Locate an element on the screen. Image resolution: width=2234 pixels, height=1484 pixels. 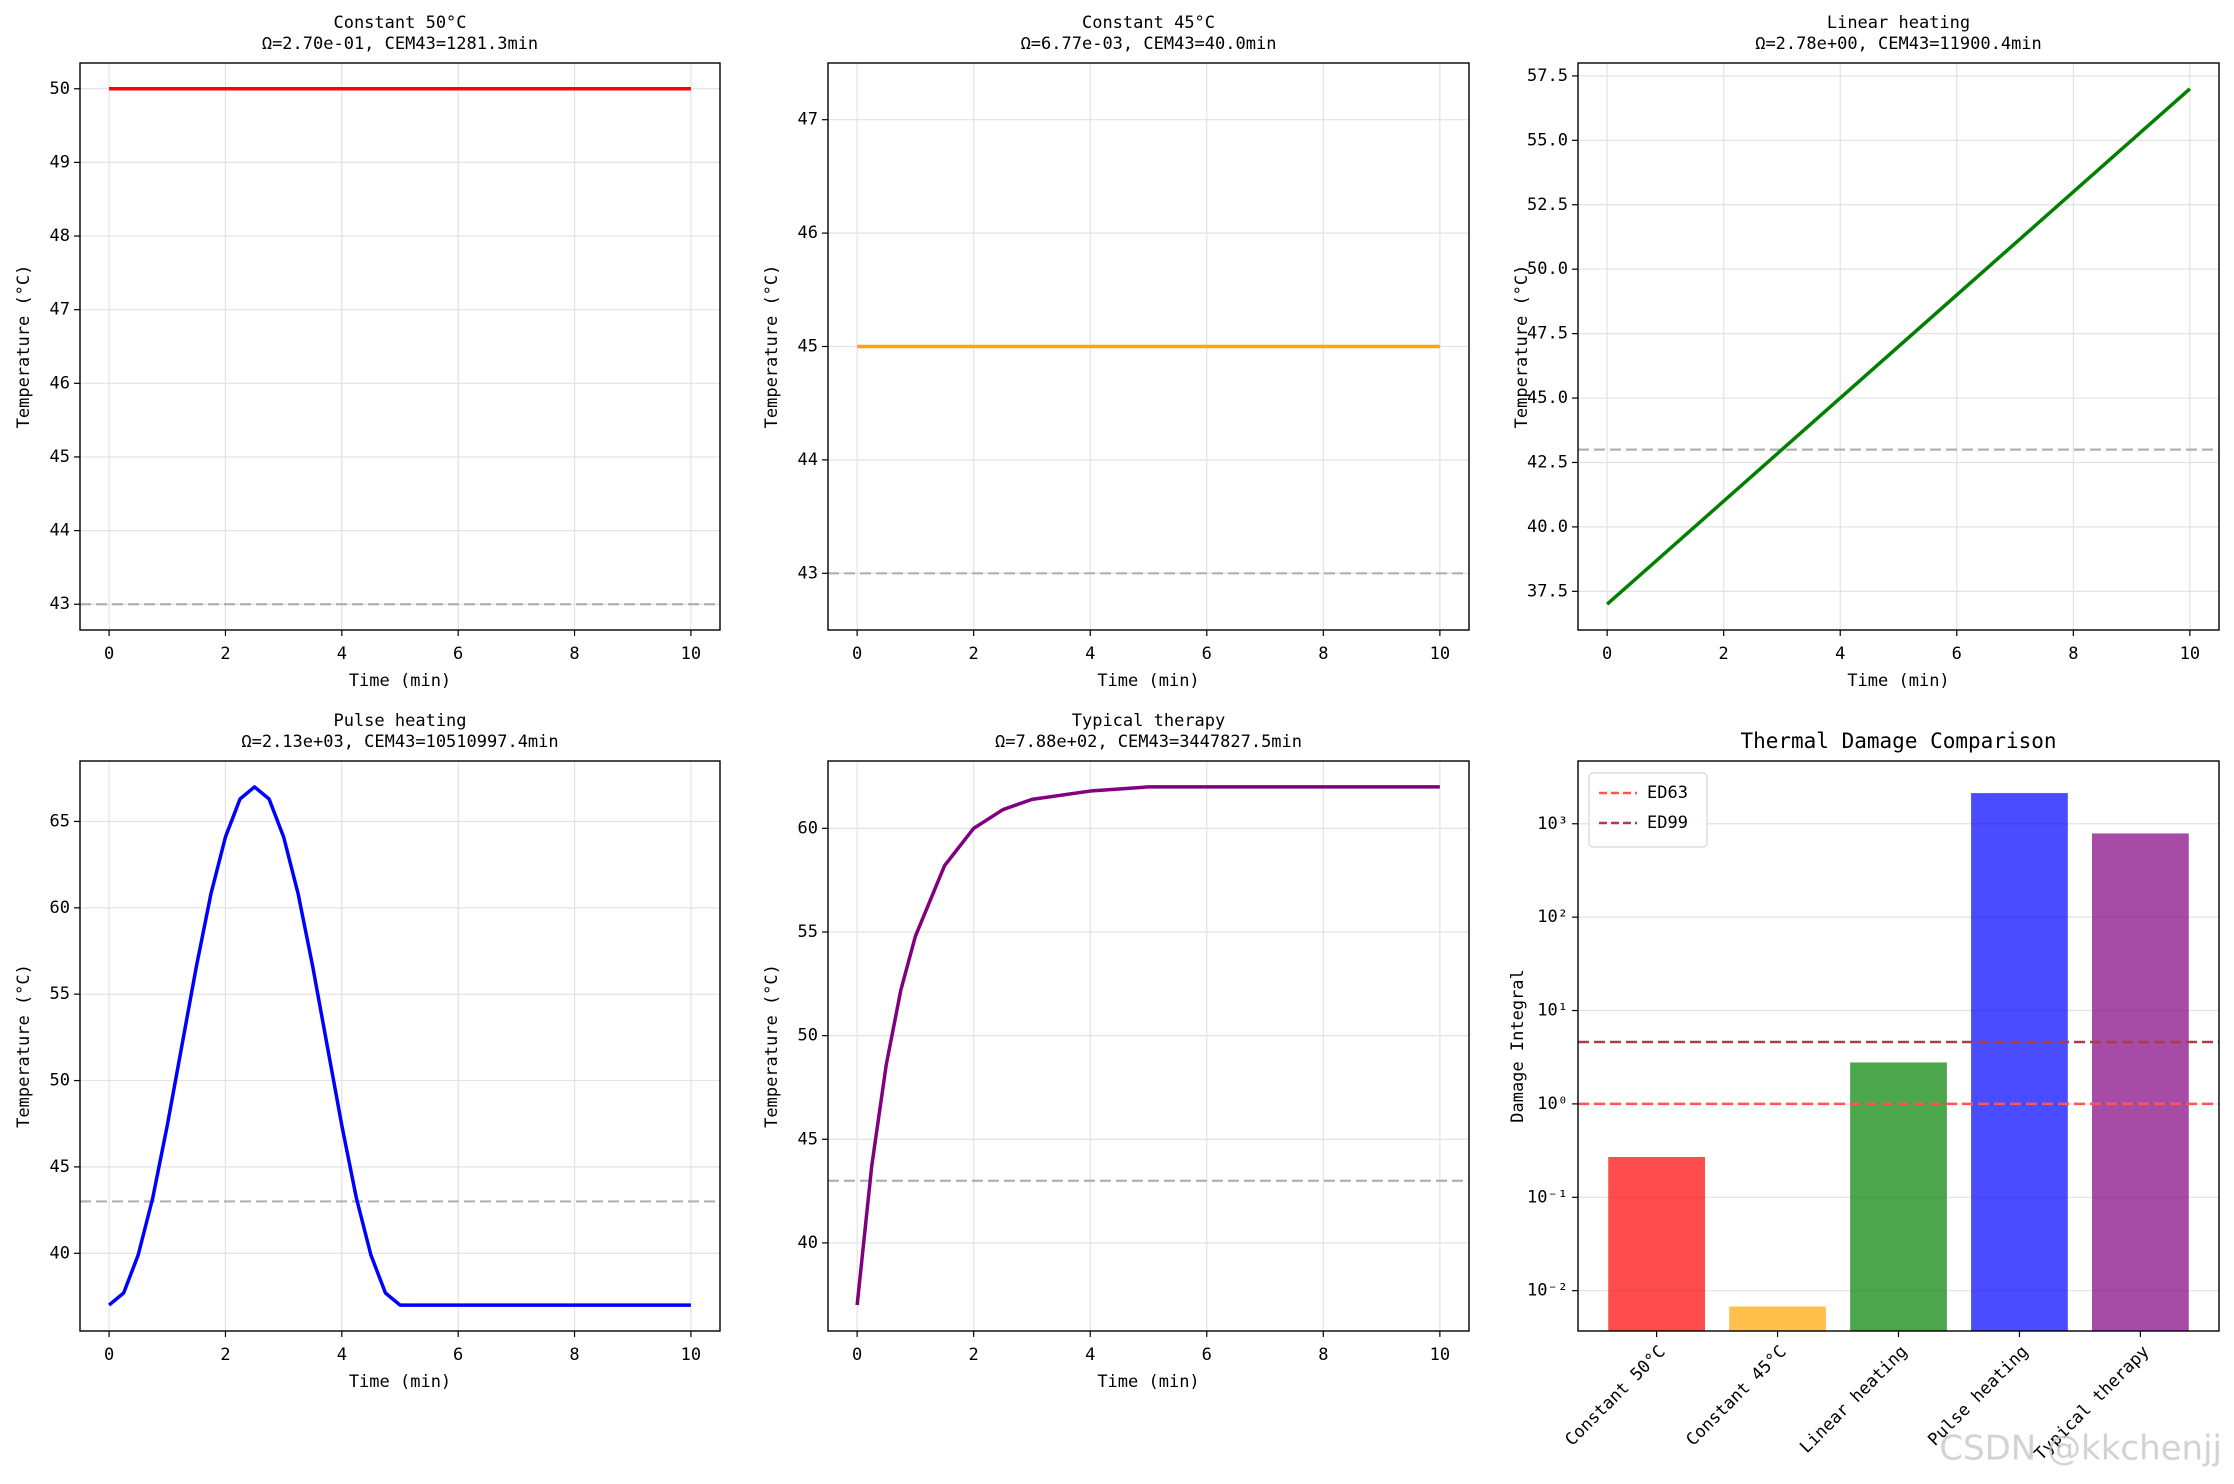
chart-title: Thermal Damage Comparison is located at coordinates (1898, 741).